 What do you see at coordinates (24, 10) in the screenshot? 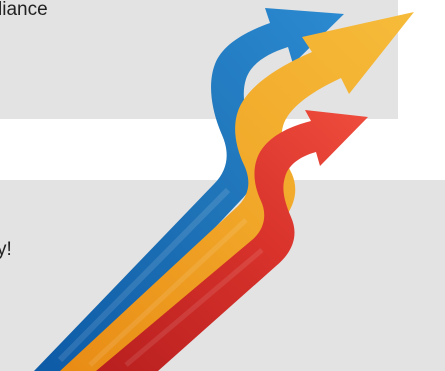
I see `top-panel-text: liance` at bounding box center [24, 10].